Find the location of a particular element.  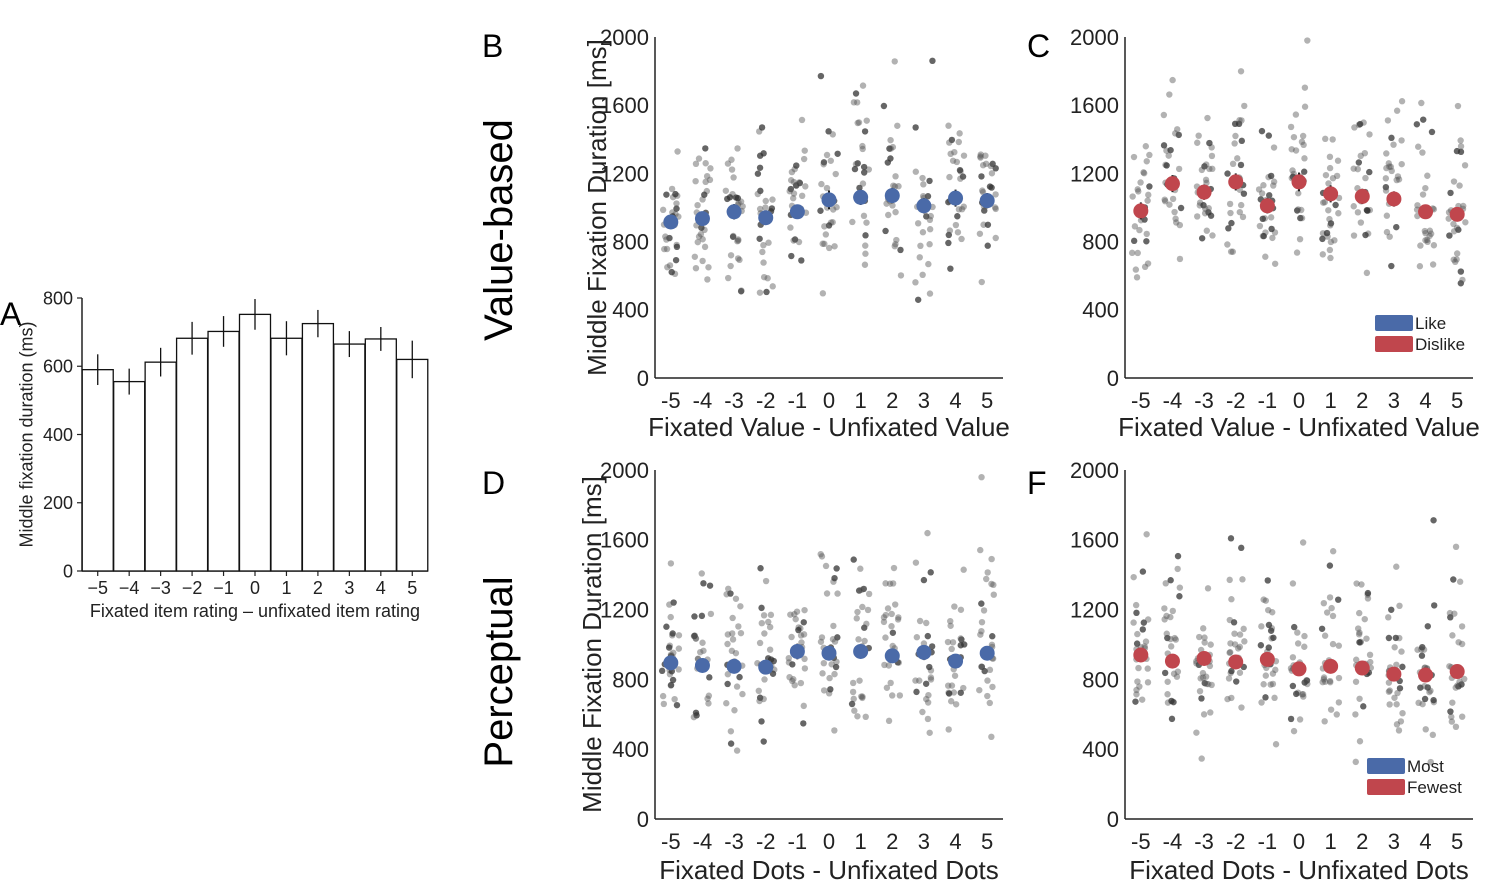

y-tick-label-A: 400 is located at coordinates (58, 435).